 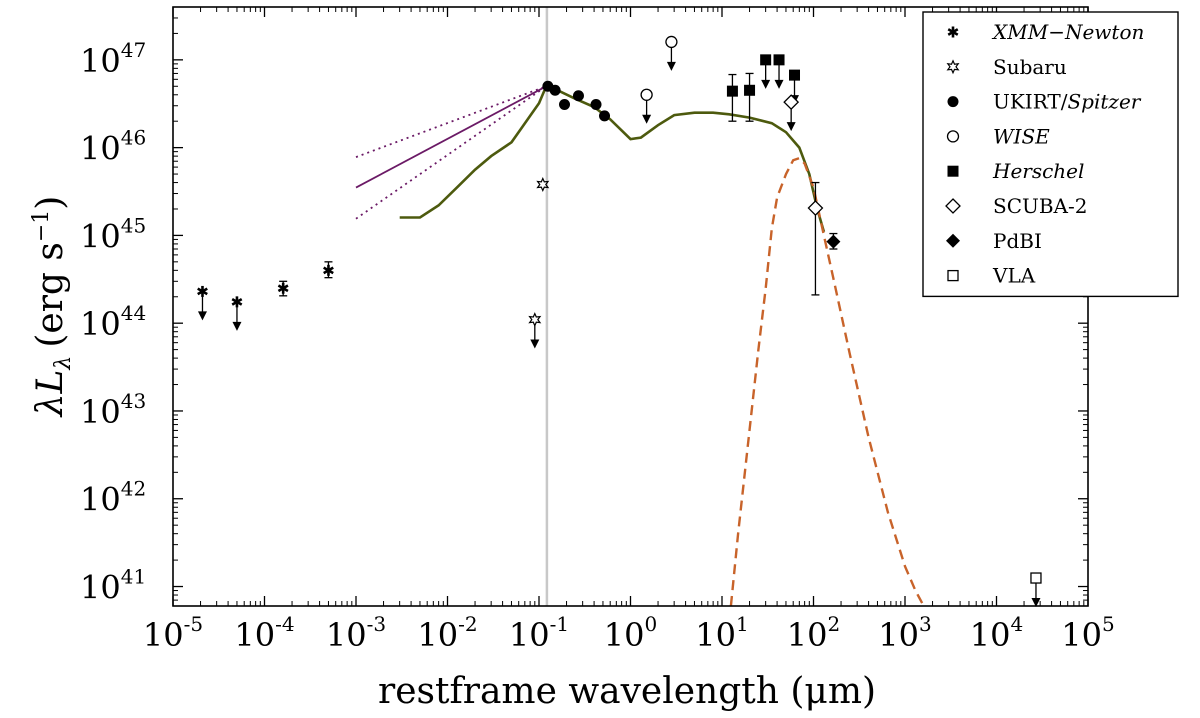 I want to click on legend-entry: SCUBA-2, so click(x=1016, y=206).